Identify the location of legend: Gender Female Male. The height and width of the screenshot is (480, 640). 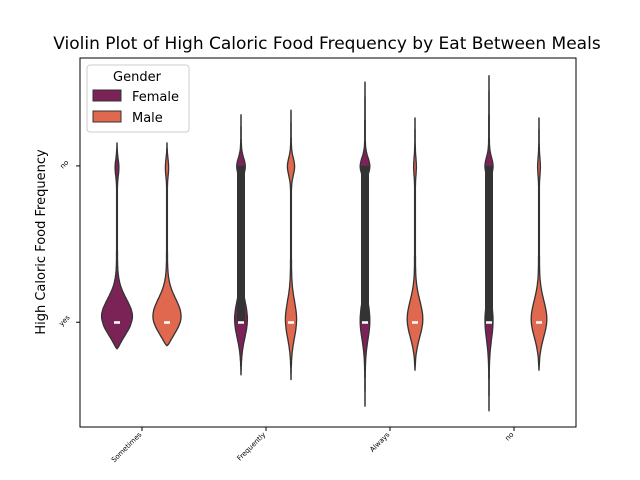
(138, 98).